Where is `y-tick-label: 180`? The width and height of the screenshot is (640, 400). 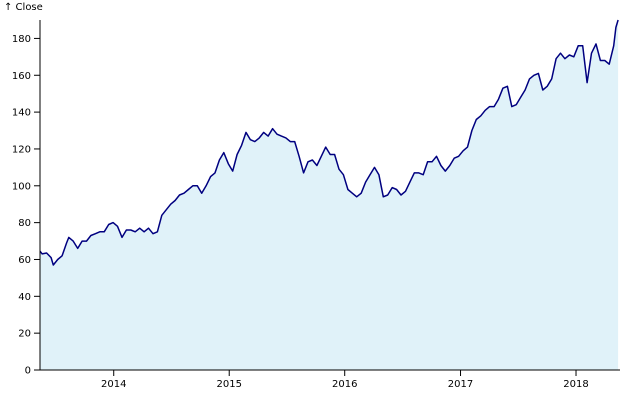
y-tick-label: 180 is located at coordinates (21, 39).